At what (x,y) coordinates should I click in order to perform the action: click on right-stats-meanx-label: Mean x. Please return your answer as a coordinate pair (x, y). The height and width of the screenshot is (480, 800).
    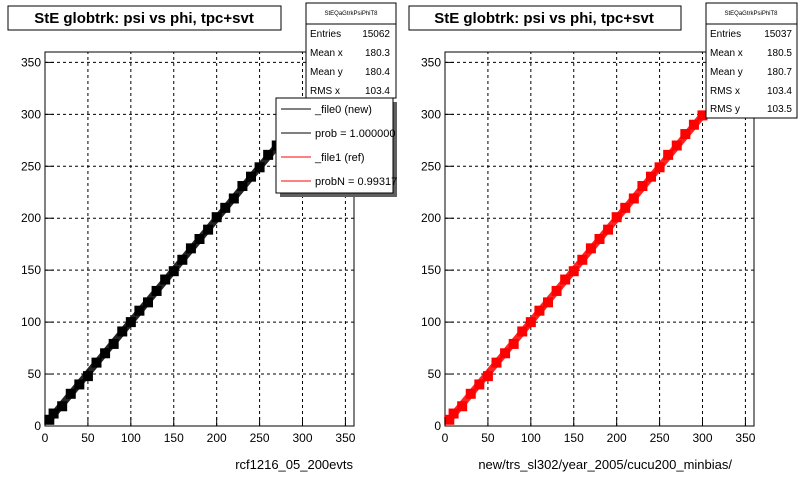
    Looking at the image, I should click on (726, 53).